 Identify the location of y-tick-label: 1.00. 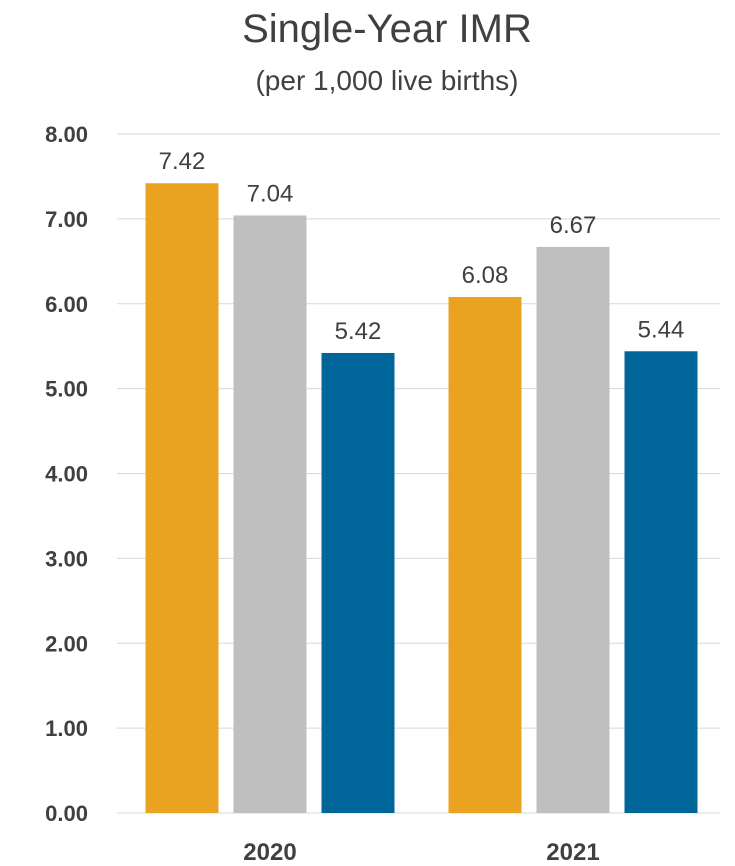
(66, 728).